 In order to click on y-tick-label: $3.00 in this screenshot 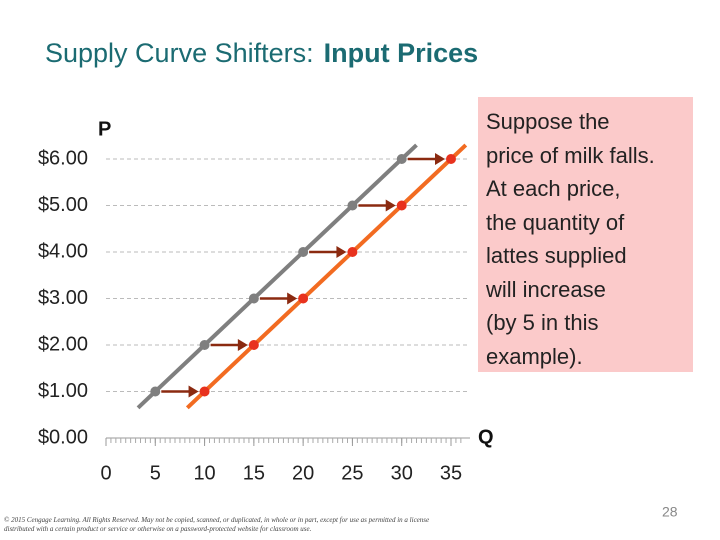, I will do `click(63, 298)`.